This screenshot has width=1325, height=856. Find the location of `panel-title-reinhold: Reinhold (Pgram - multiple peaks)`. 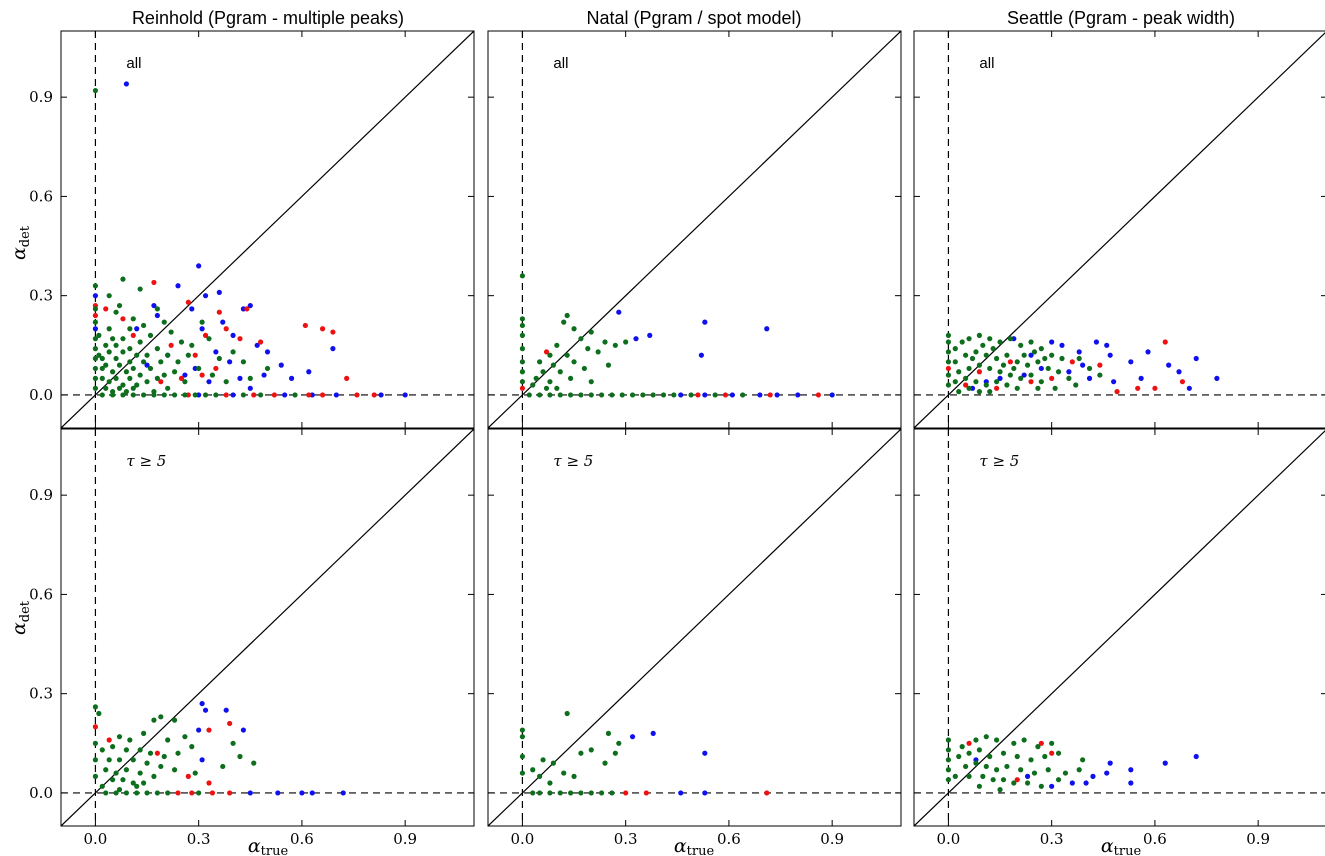

panel-title-reinhold: Reinhold (Pgram - multiple peaks) is located at coordinates (268, 18).